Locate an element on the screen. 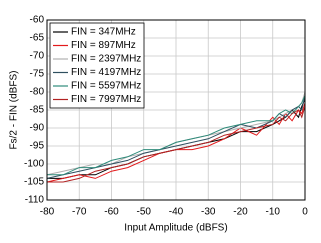 The width and height of the screenshot is (321, 243). y-tick-label: -105 is located at coordinates (34, 182).